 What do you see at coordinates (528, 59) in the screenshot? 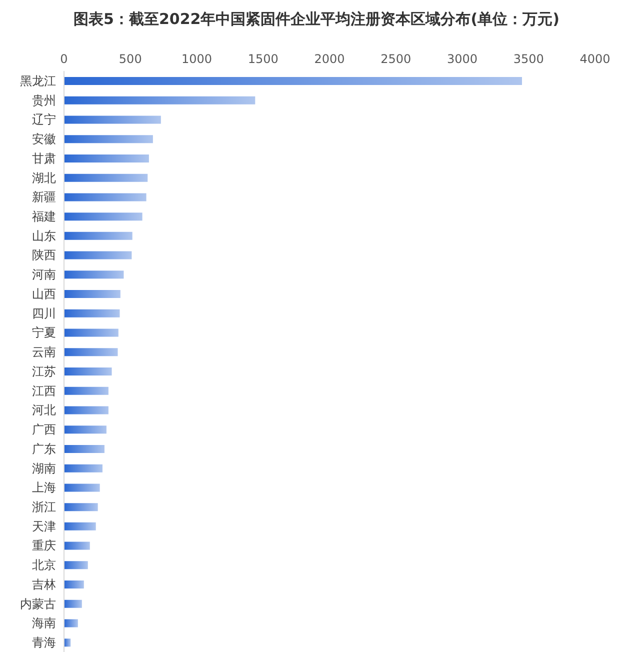
I see `x-tick-label: 3500` at bounding box center [528, 59].